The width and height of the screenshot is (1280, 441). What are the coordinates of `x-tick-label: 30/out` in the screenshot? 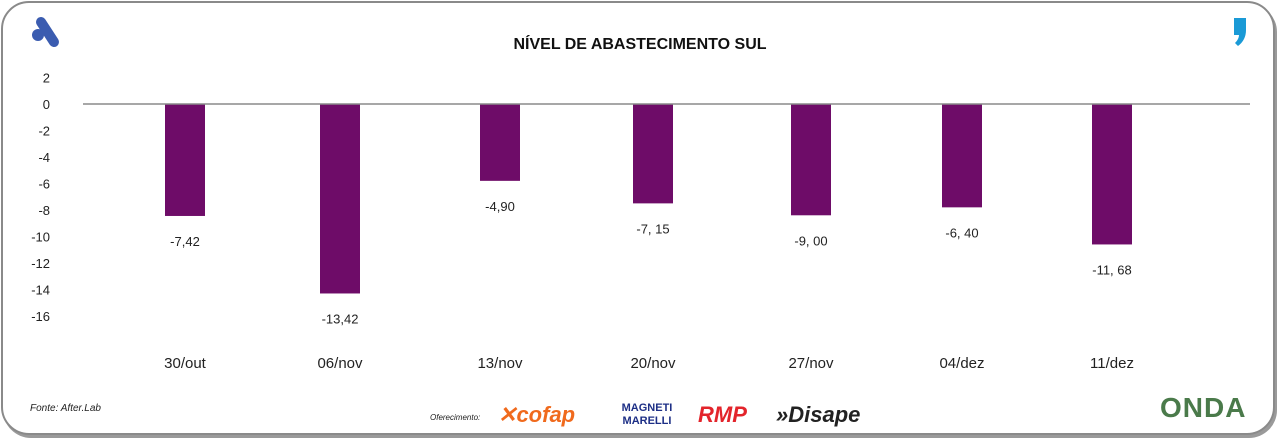 It's located at (185, 363).